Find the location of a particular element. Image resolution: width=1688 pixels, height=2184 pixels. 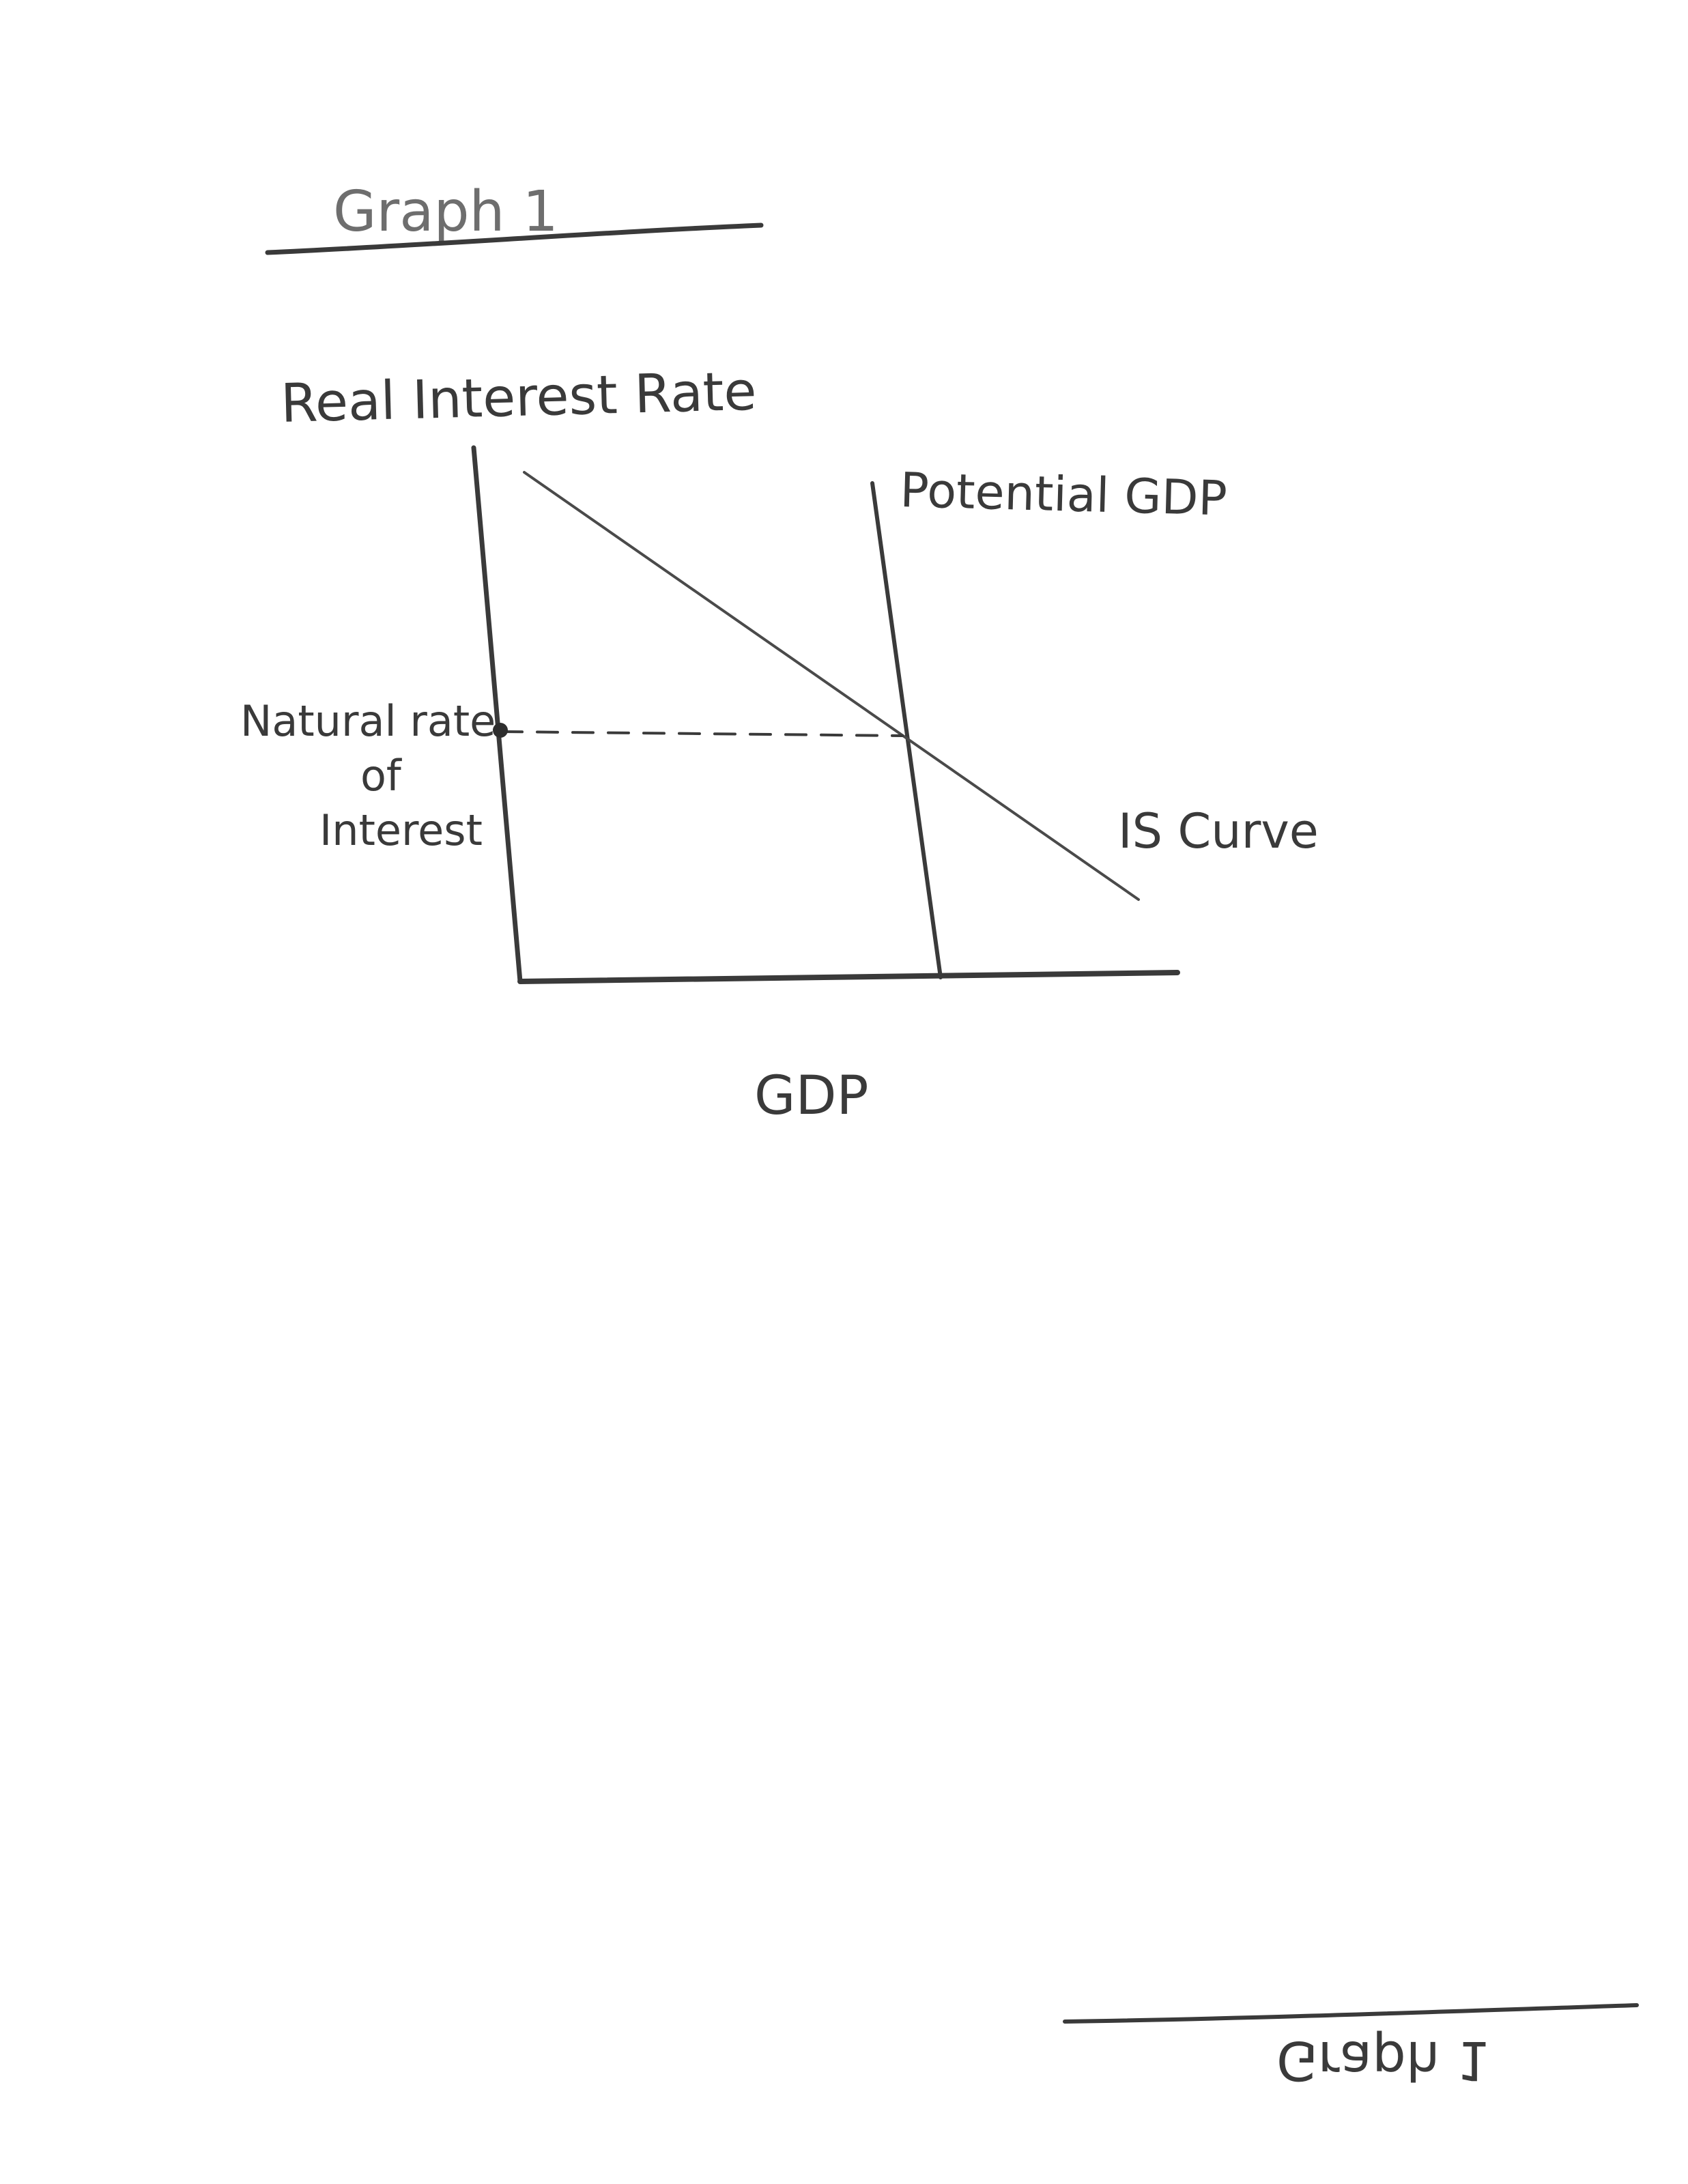

footer-line is located at coordinates (1351, 2013).